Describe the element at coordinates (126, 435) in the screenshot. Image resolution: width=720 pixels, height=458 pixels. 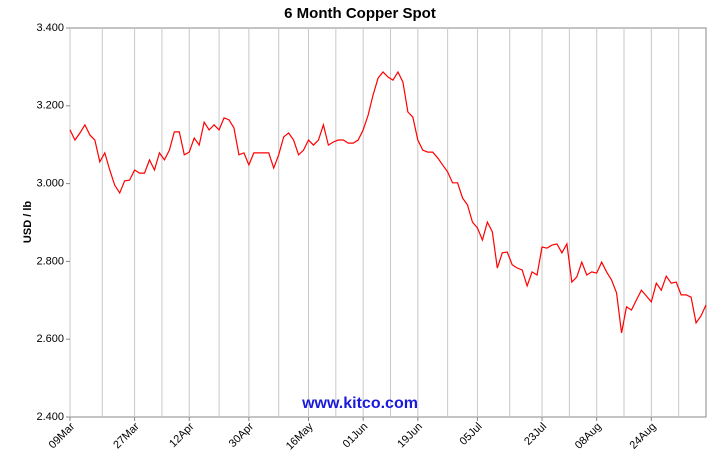
I see `x-tick-label: 27Mar` at that location.